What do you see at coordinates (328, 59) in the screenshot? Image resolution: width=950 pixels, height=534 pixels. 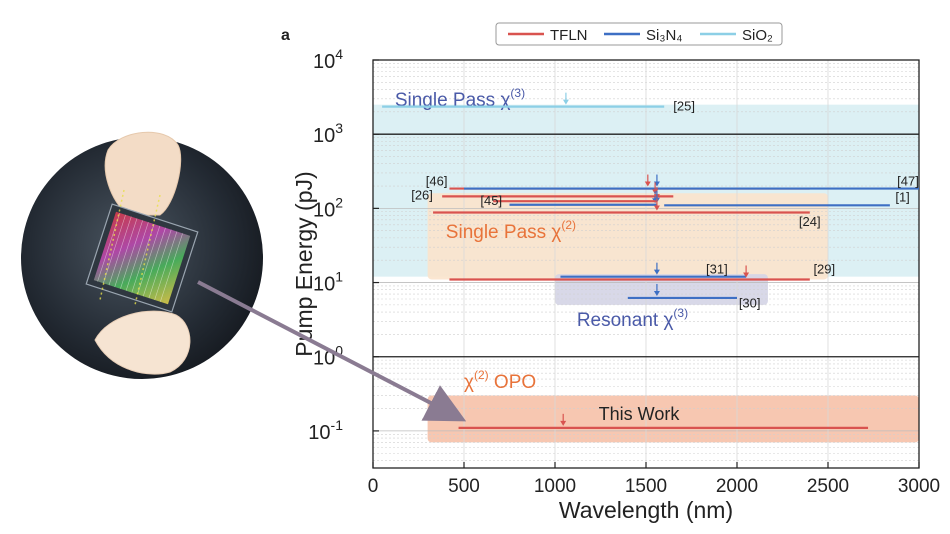 I see `y-tick-label: 10⁴` at bounding box center [328, 59].